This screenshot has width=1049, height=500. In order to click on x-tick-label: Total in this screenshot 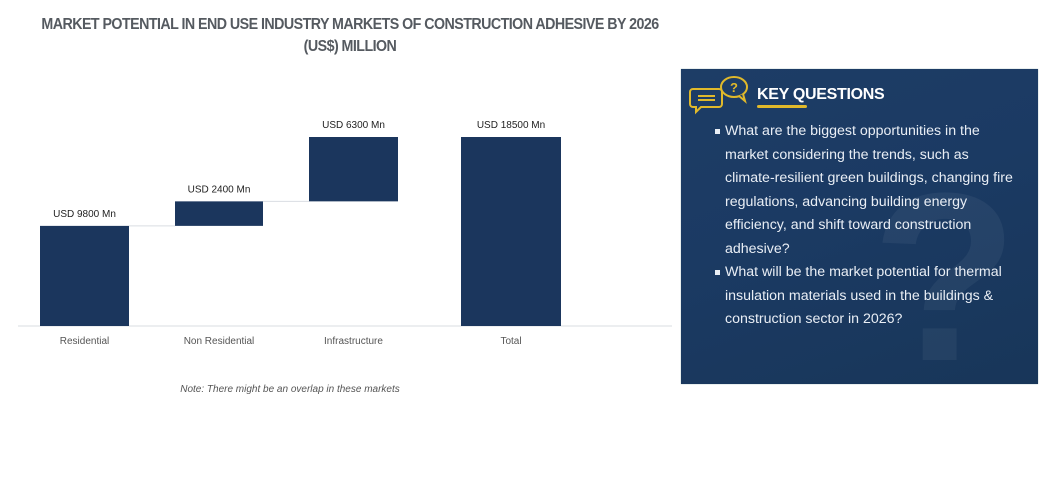, I will do `click(510, 341)`.